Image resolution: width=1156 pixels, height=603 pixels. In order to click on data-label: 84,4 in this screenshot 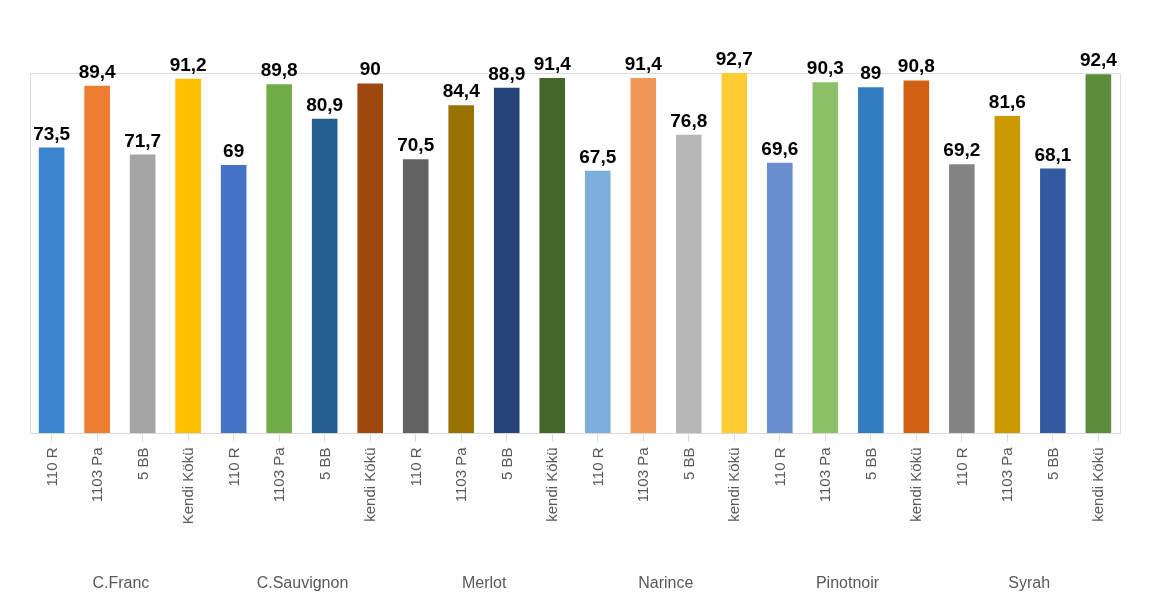, I will do `click(461, 91)`.